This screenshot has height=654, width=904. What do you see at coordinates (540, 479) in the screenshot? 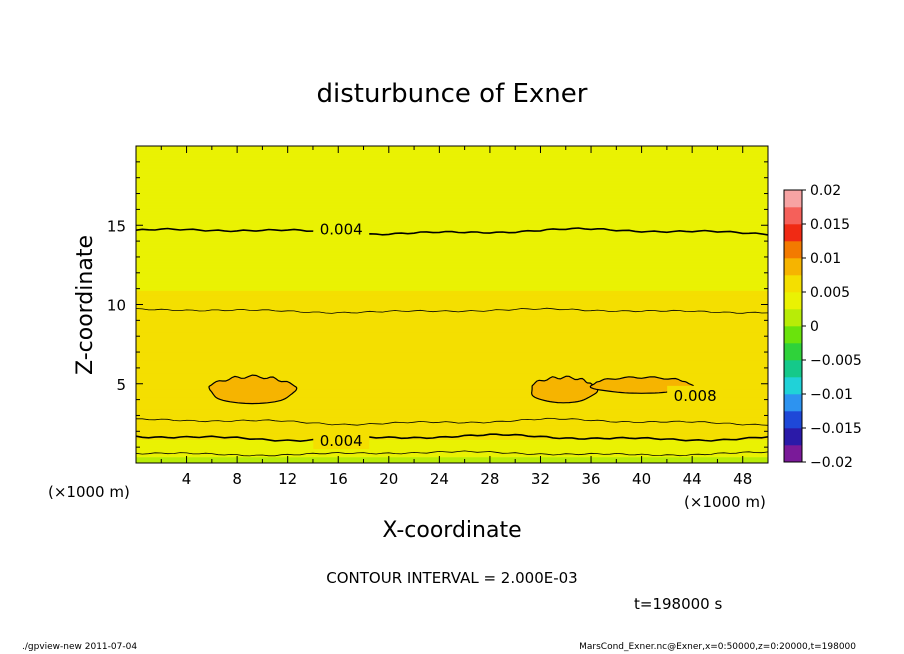
I see `x-tick-label: 32` at bounding box center [540, 479].